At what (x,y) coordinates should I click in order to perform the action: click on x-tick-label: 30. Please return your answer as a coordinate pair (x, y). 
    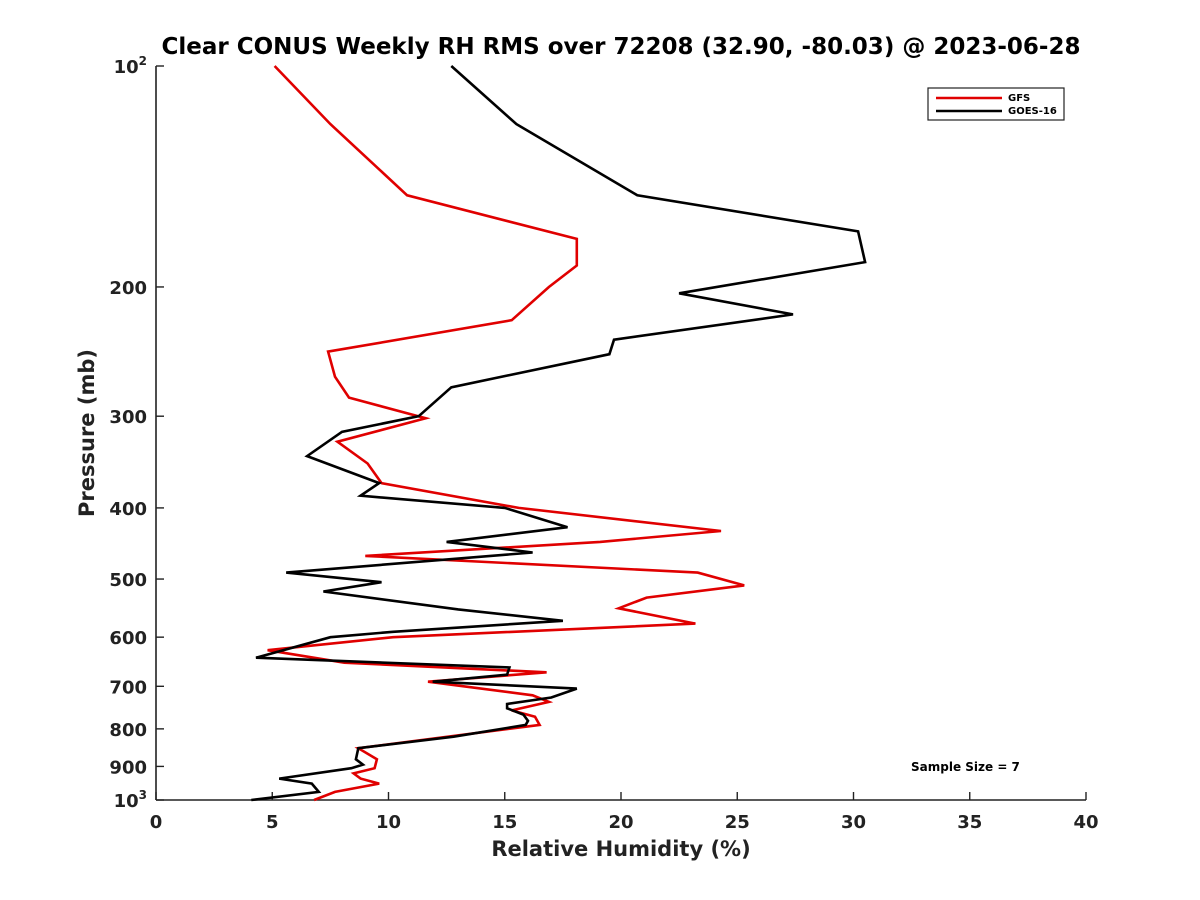
    Looking at the image, I should click on (853, 822).